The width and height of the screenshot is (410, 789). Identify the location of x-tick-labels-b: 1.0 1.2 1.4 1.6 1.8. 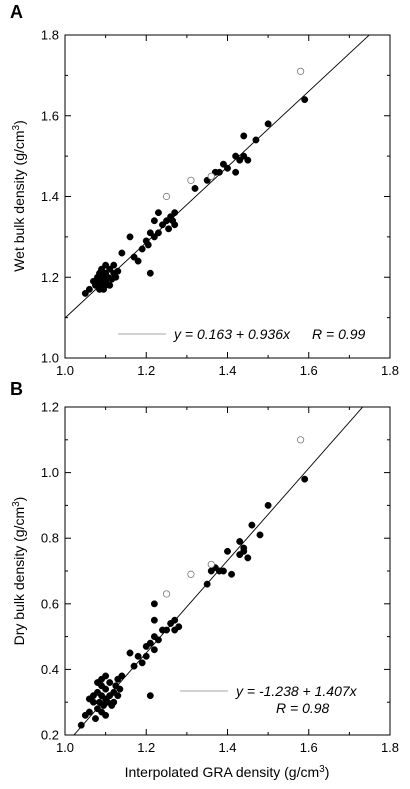
(227, 747).